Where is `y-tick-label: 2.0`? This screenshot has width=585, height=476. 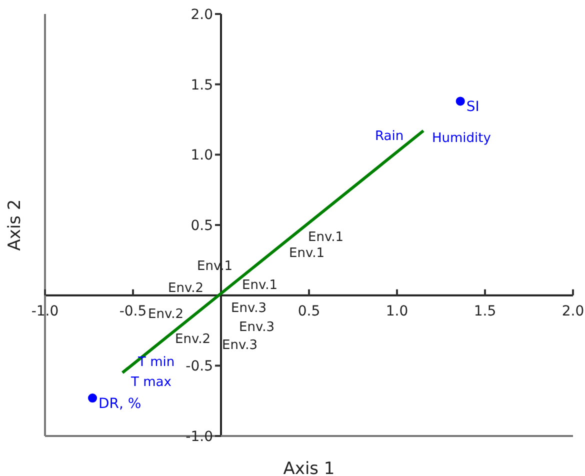
y-tick-label: 2.0 is located at coordinates (201, 15).